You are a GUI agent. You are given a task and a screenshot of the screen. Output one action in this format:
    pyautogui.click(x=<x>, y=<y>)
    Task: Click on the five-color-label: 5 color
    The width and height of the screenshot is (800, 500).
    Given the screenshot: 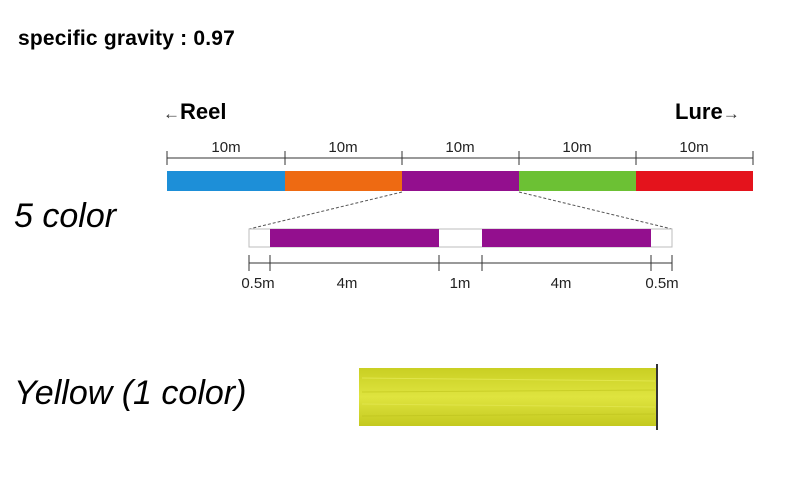 What is the action you would take?
    pyautogui.click(x=65, y=216)
    